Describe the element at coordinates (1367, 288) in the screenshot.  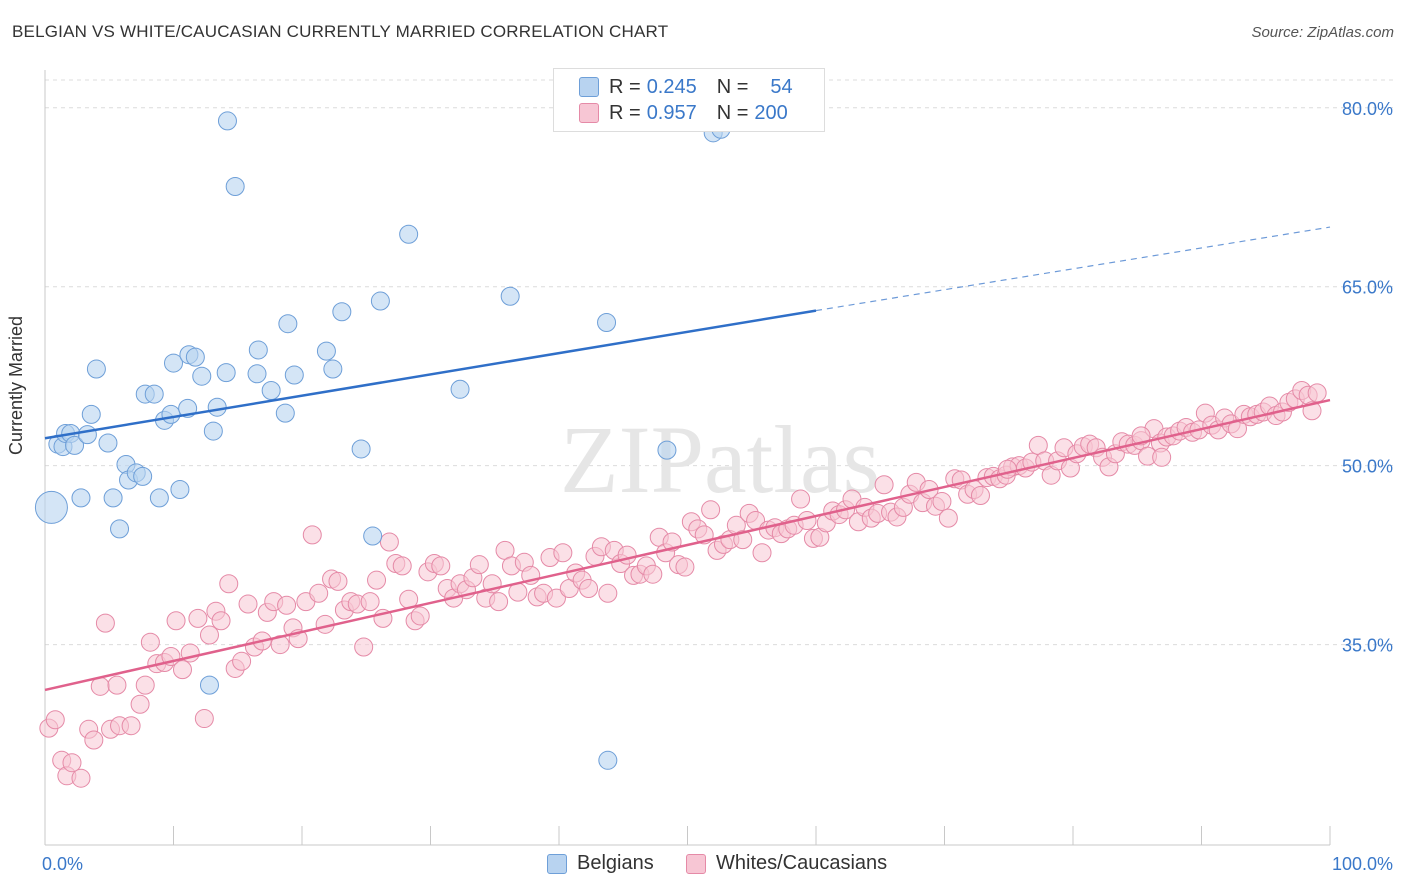
I see `y-tick-label: 65.0%` at that location.